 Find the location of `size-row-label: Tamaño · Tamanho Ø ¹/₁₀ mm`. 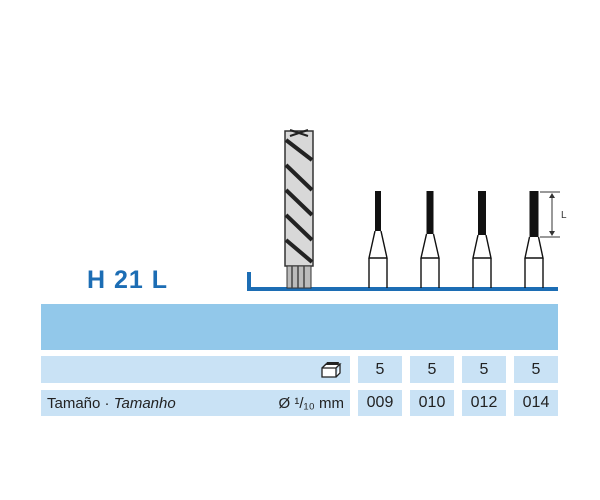

size-row-label: Tamaño · Tamanho Ø ¹/₁₀ mm is located at coordinates (195, 403).